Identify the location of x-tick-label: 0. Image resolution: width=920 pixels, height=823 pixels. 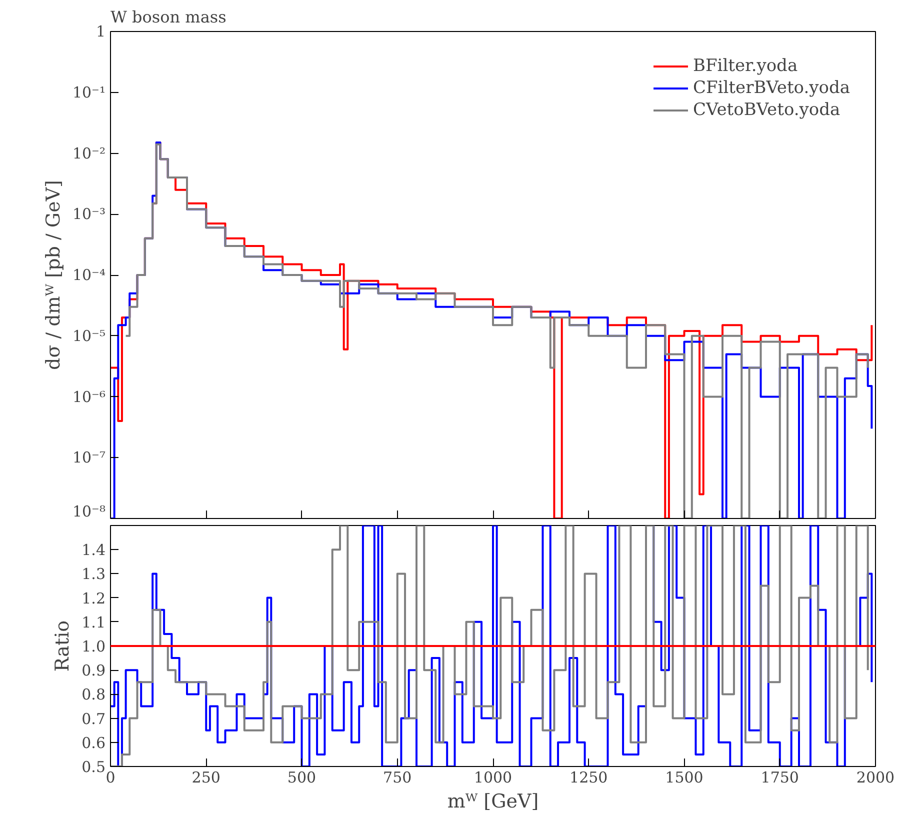
(111, 777).